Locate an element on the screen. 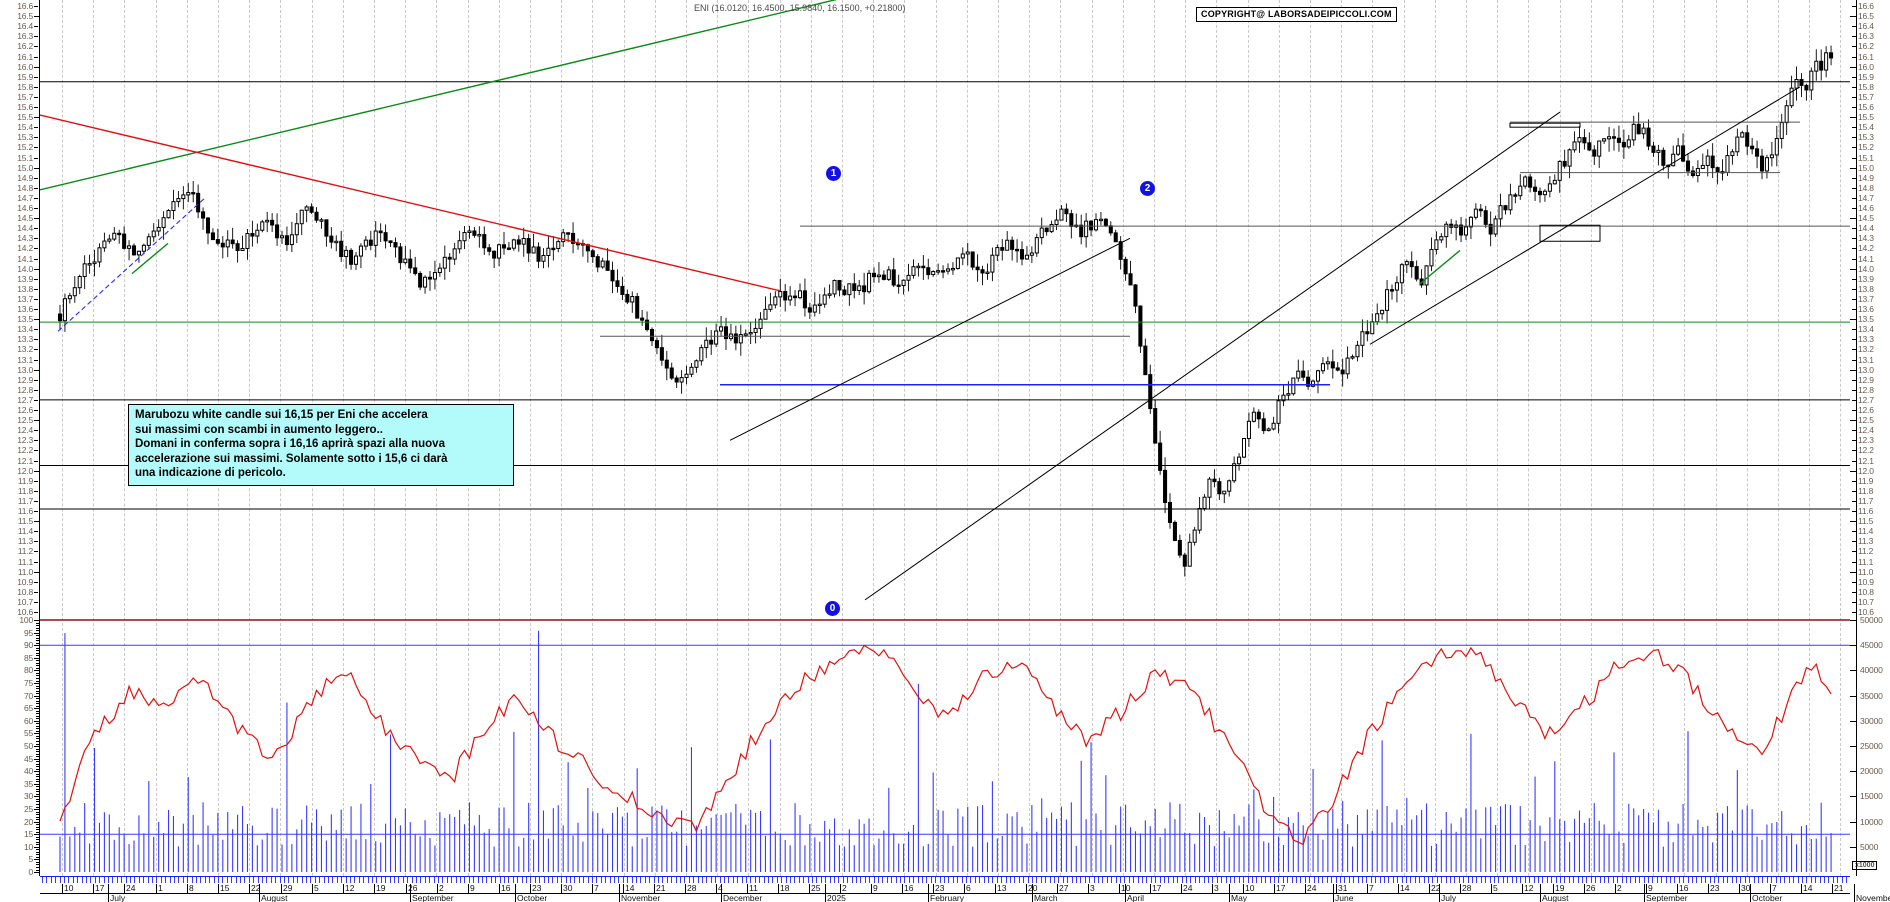  day-label: 30 is located at coordinates (568, 888).